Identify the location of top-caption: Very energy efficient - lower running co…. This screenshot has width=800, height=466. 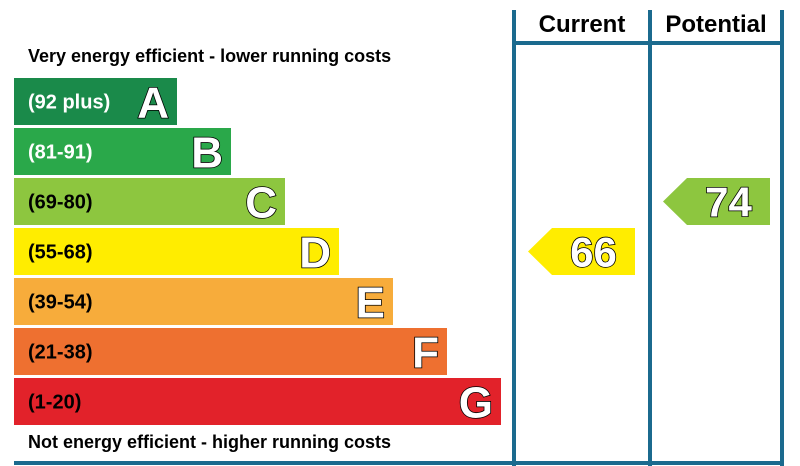
(209, 56).